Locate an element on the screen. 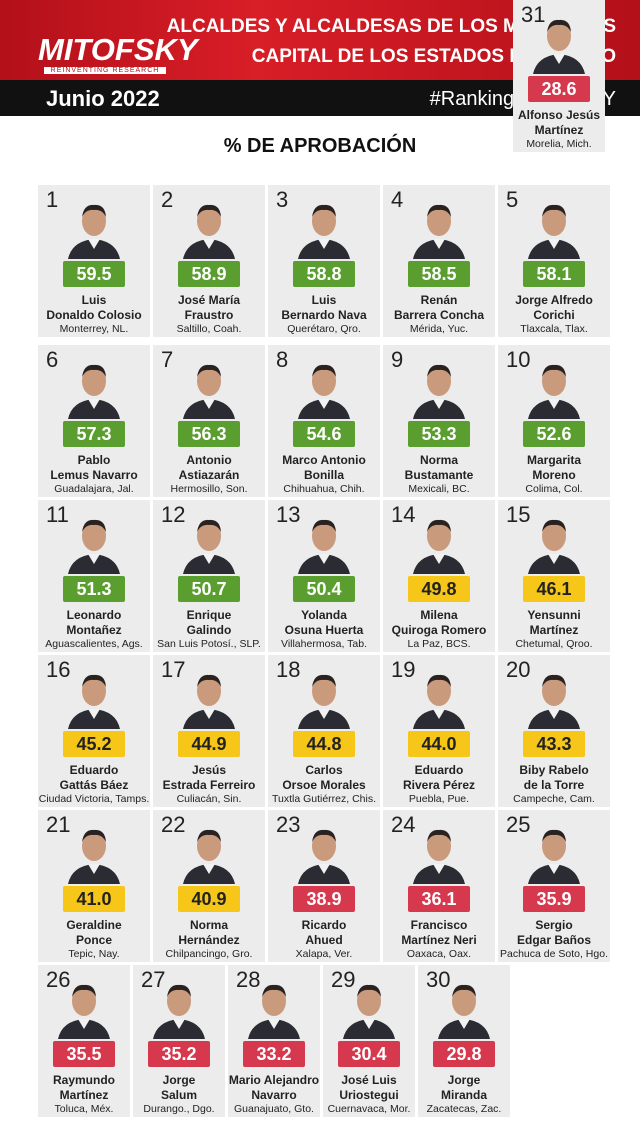 The image size is (640, 1138). score-badge: 50.7 is located at coordinates (209, 589).